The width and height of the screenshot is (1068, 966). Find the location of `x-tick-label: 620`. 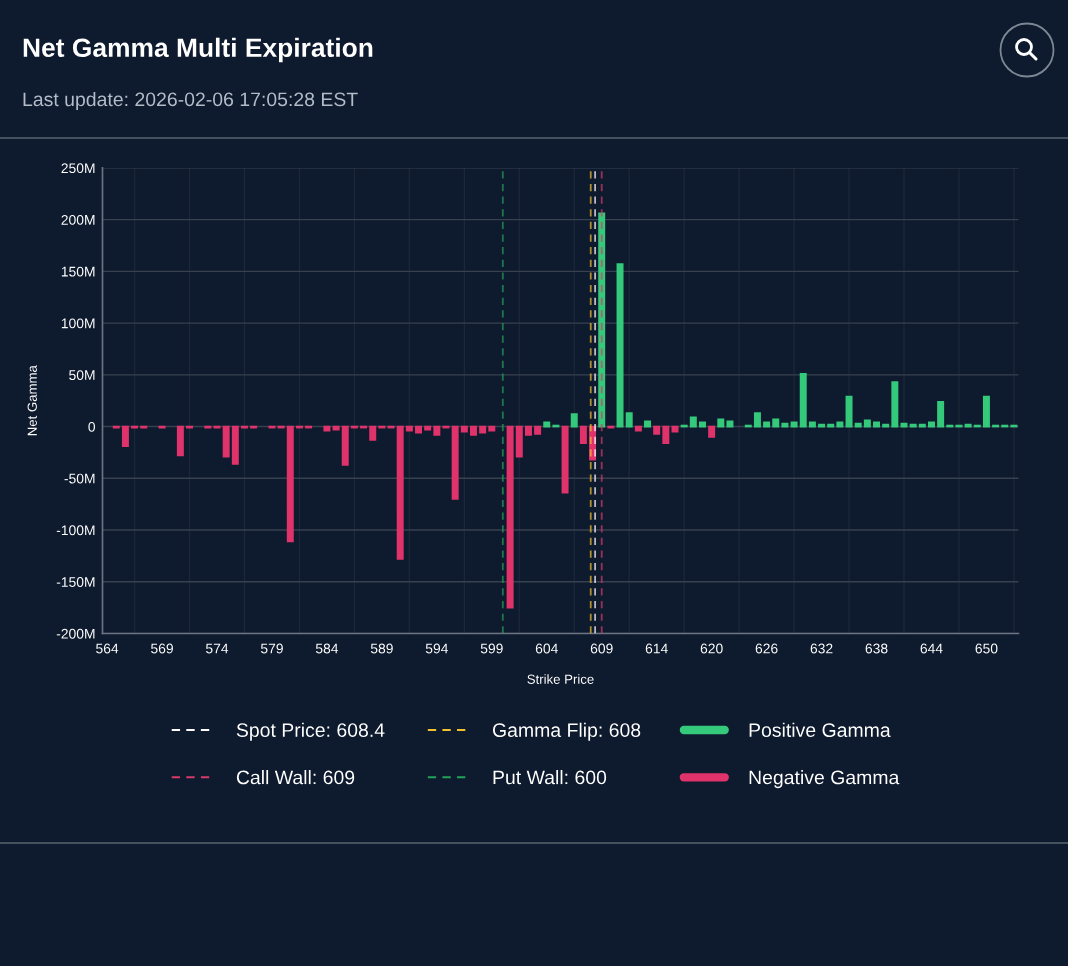

x-tick-label: 620 is located at coordinates (711, 648).